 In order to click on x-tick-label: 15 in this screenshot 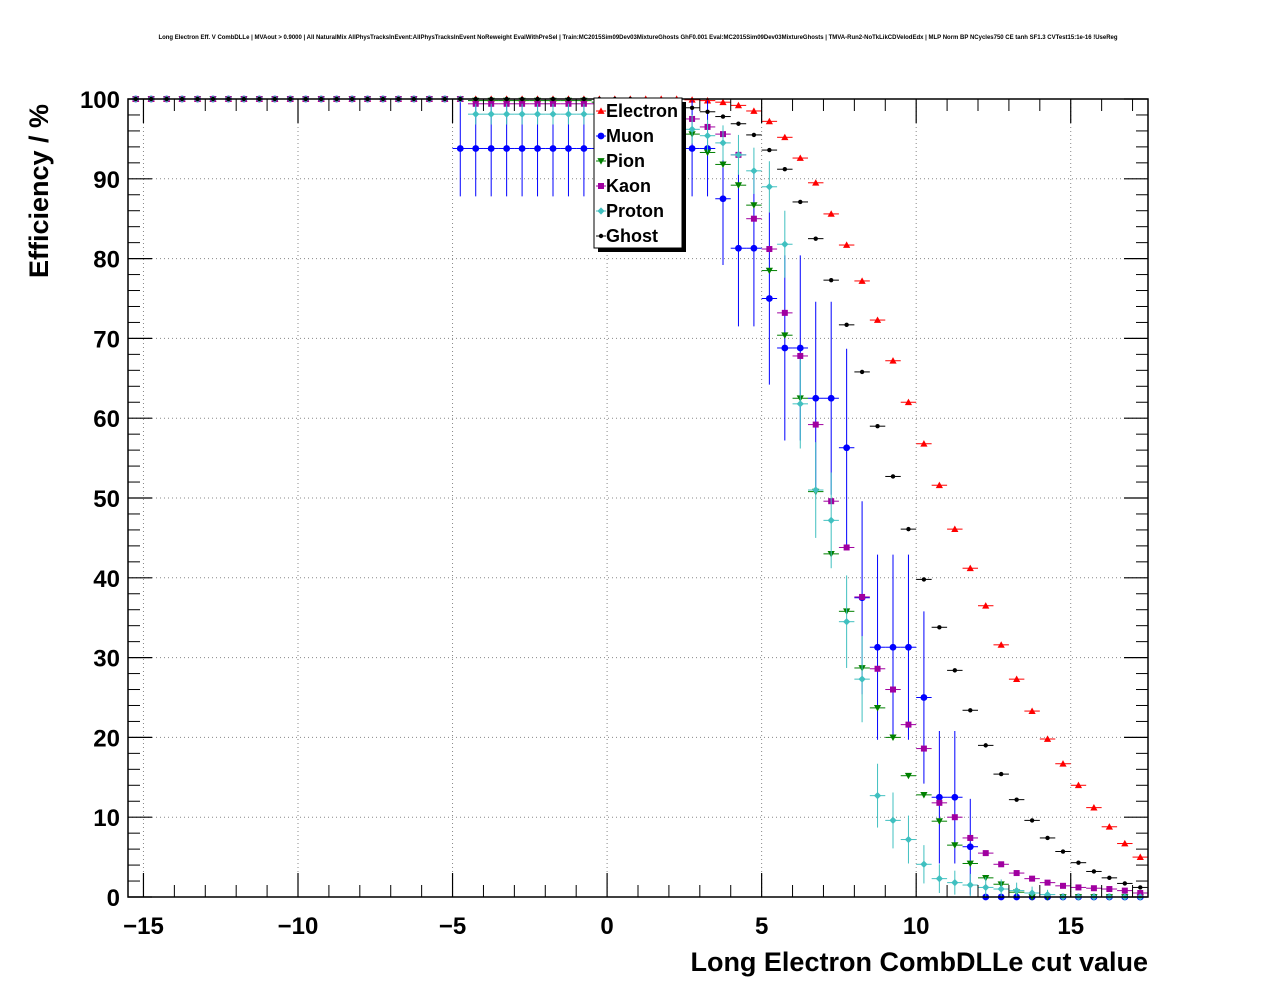, I will do `click(1070, 926)`.